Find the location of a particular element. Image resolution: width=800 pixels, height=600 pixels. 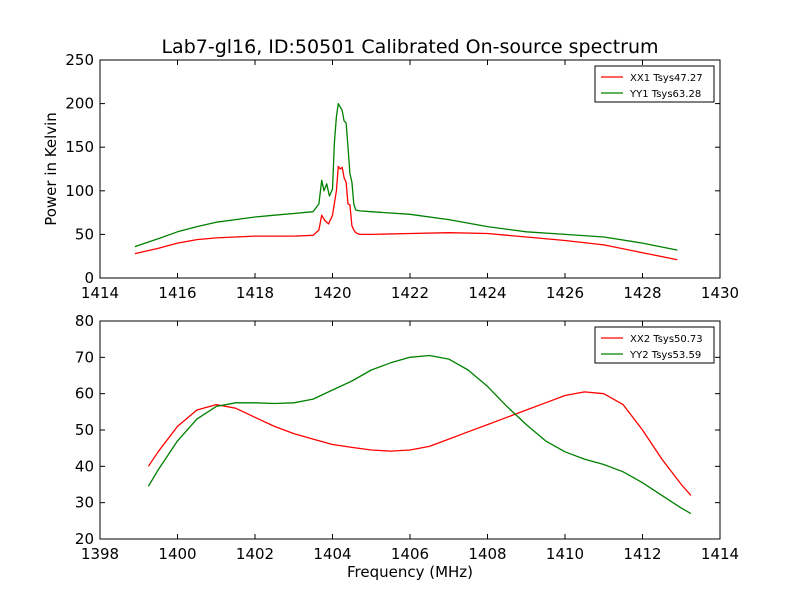

bottom-x-tick-label: 1406 is located at coordinates (410, 554).